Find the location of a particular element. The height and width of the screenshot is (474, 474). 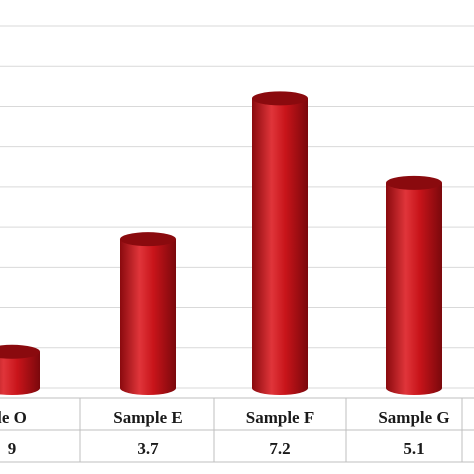

value-label: 5.1 is located at coordinates (413, 448).